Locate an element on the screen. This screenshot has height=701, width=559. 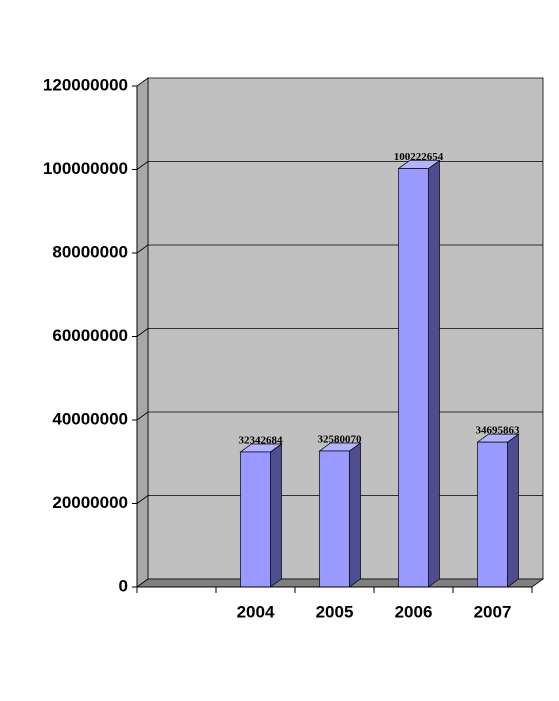
y-tick-label: 0 is located at coordinates (123, 585).